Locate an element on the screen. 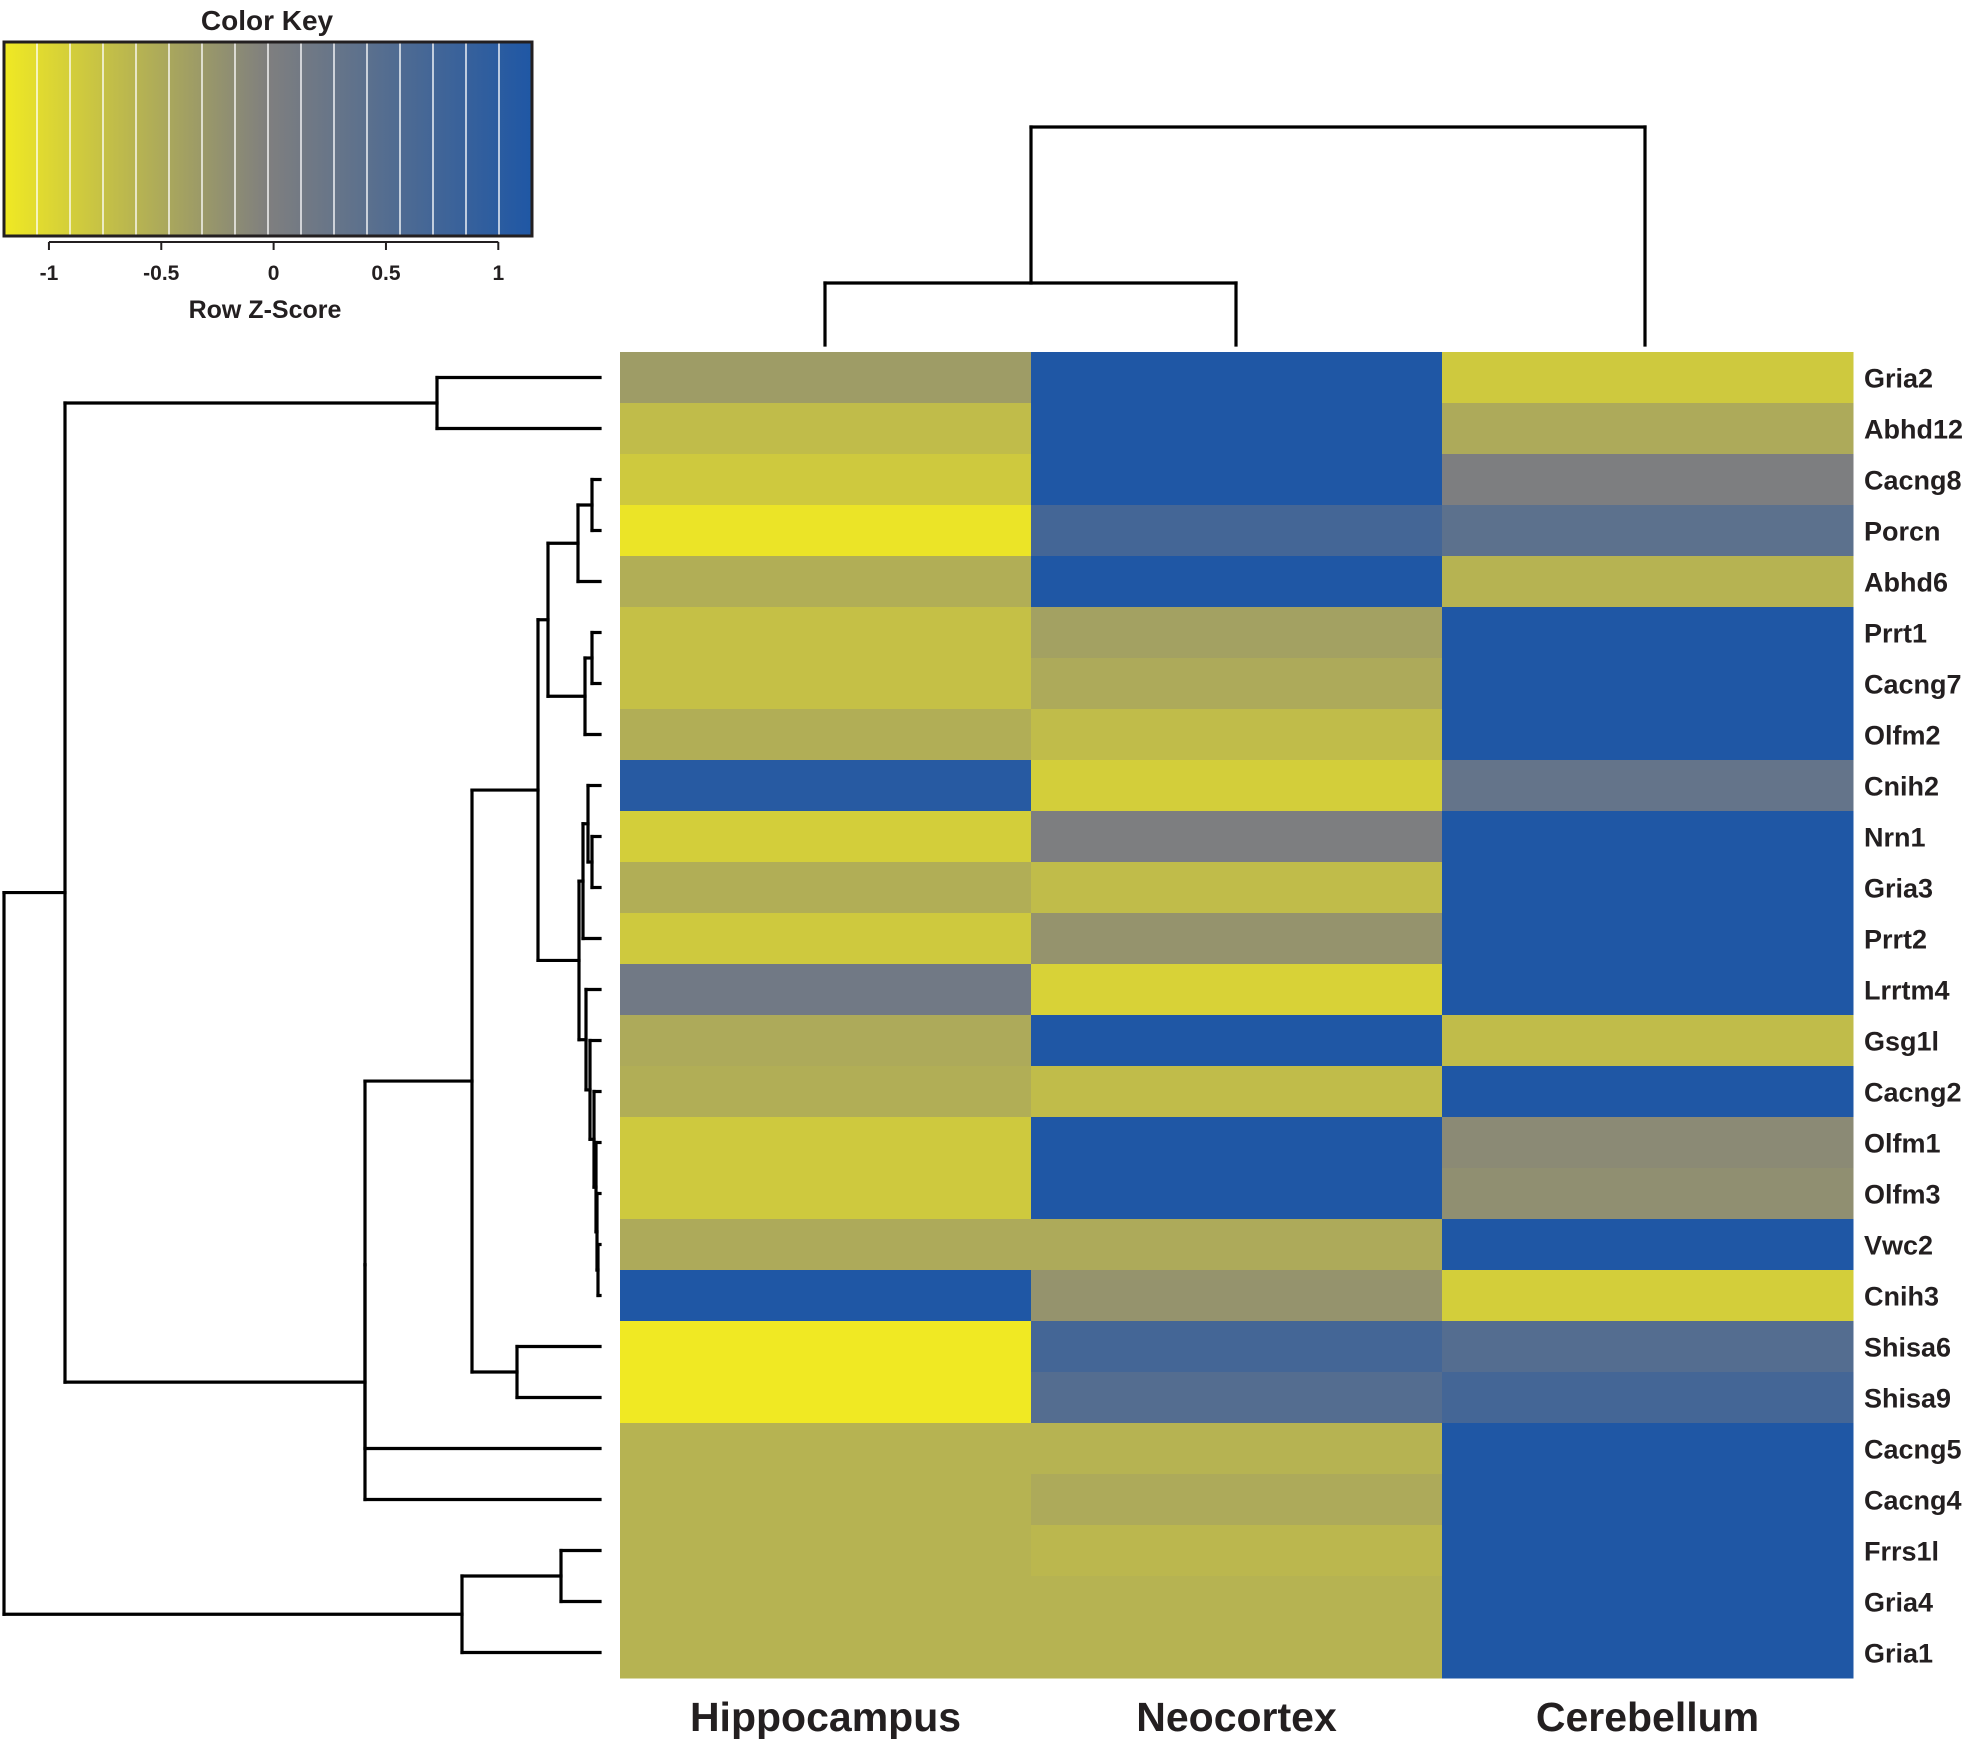 This screenshot has width=1978, height=1739. row-label: Olfm3 is located at coordinates (1902, 1195).